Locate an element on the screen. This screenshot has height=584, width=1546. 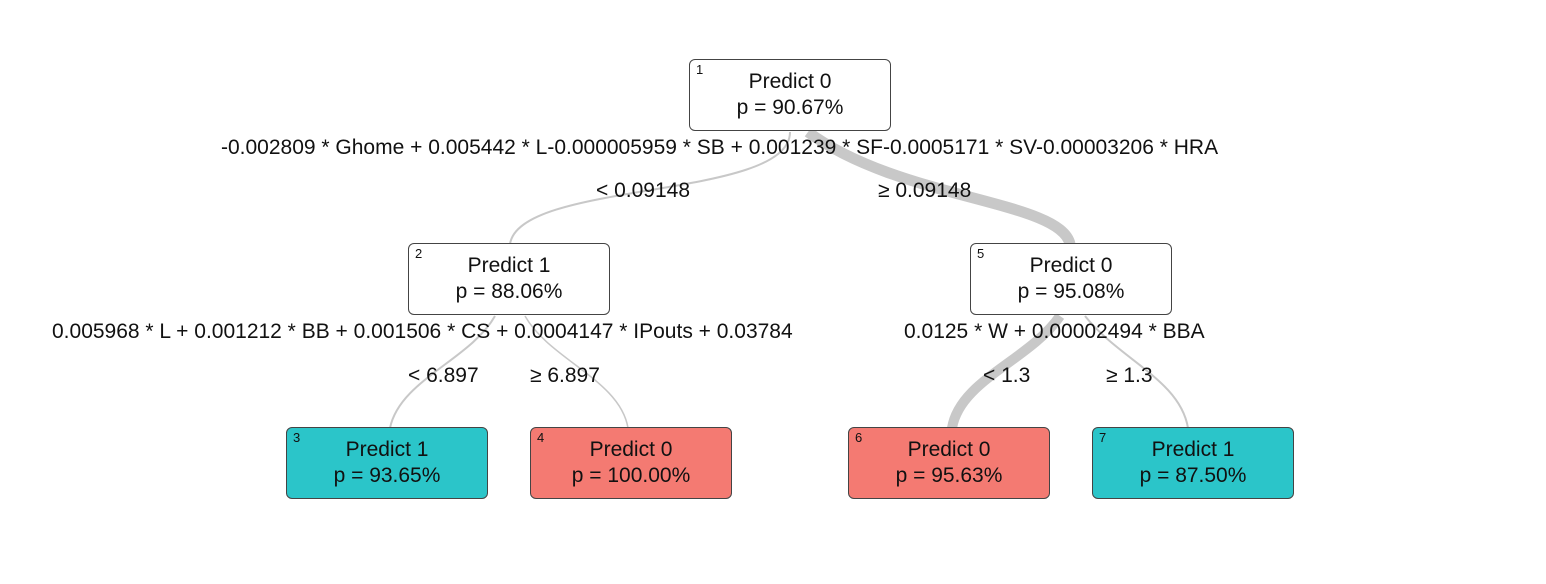
tree-node-5: 5 Predict 0 p = 95.08% is located at coordinates (1071, 279).